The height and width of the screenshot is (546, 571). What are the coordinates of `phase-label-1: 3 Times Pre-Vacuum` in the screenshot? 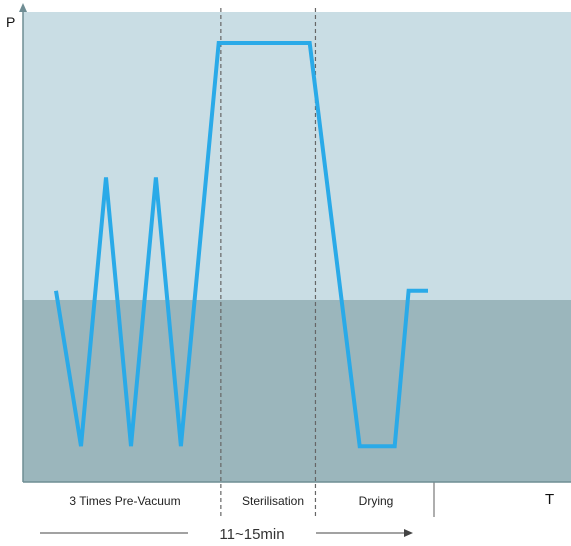 It's located at (124, 501).